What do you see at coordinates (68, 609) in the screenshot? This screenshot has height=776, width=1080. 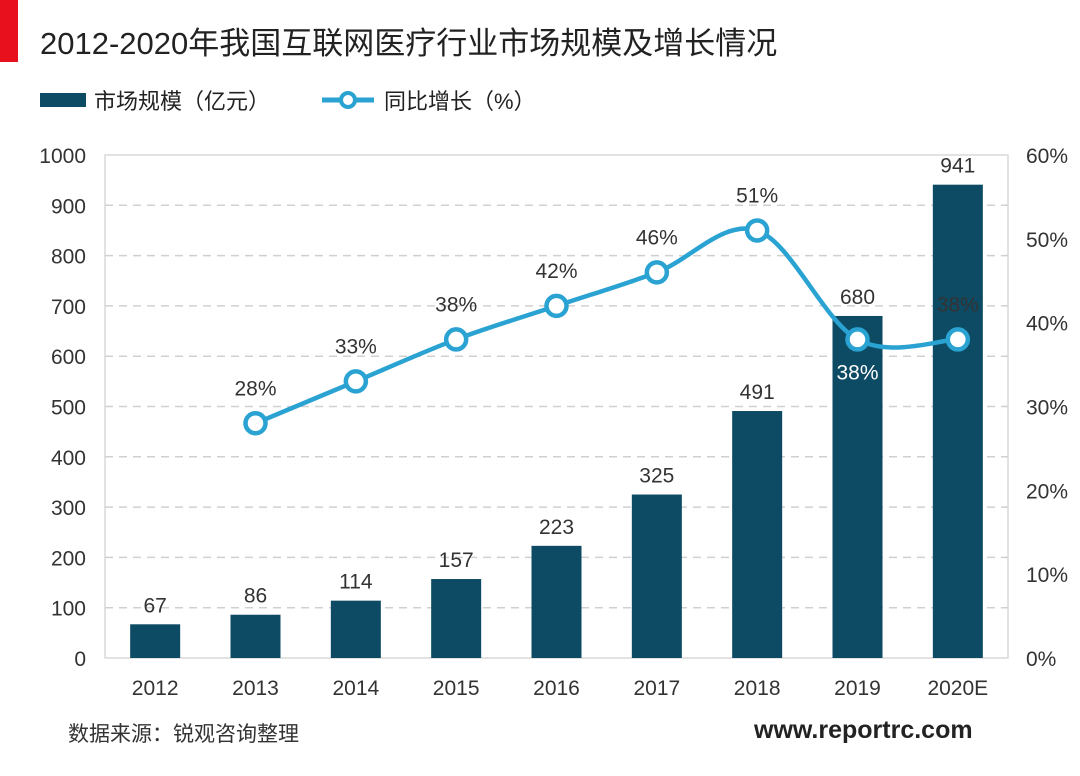 I see `y-left-tick-label: 100` at bounding box center [68, 609].